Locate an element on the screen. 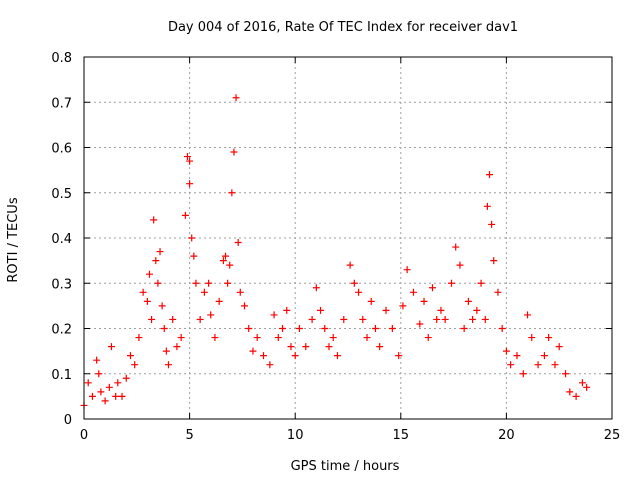  x-axis-label: GPS time / hours is located at coordinates (345, 466).